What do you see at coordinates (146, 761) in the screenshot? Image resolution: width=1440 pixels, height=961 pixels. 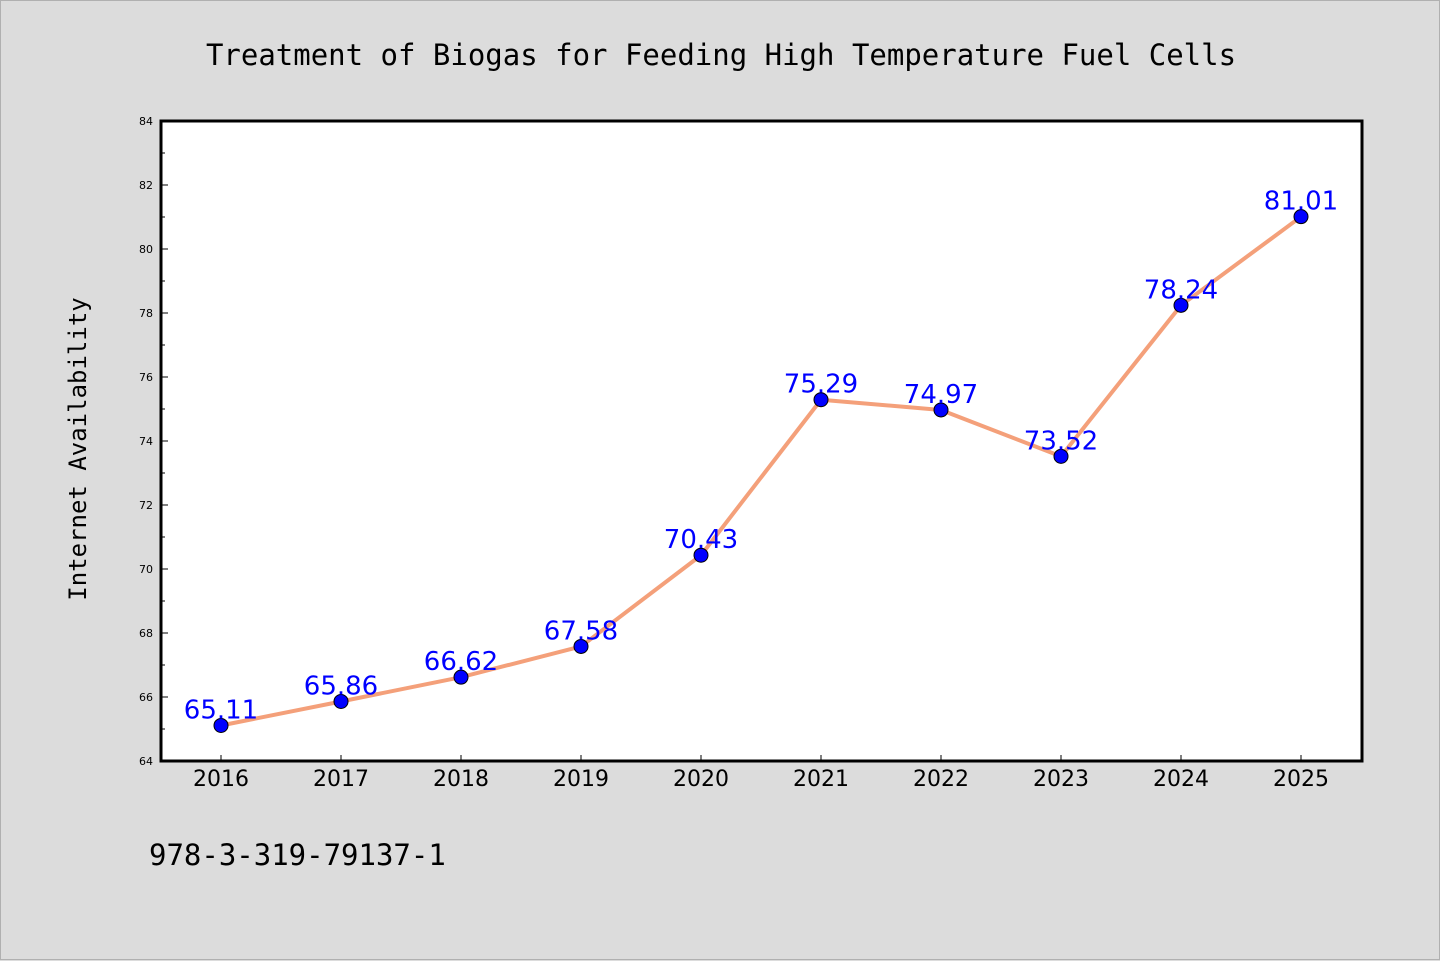 I see `y-tick-label: 64` at bounding box center [146, 761].